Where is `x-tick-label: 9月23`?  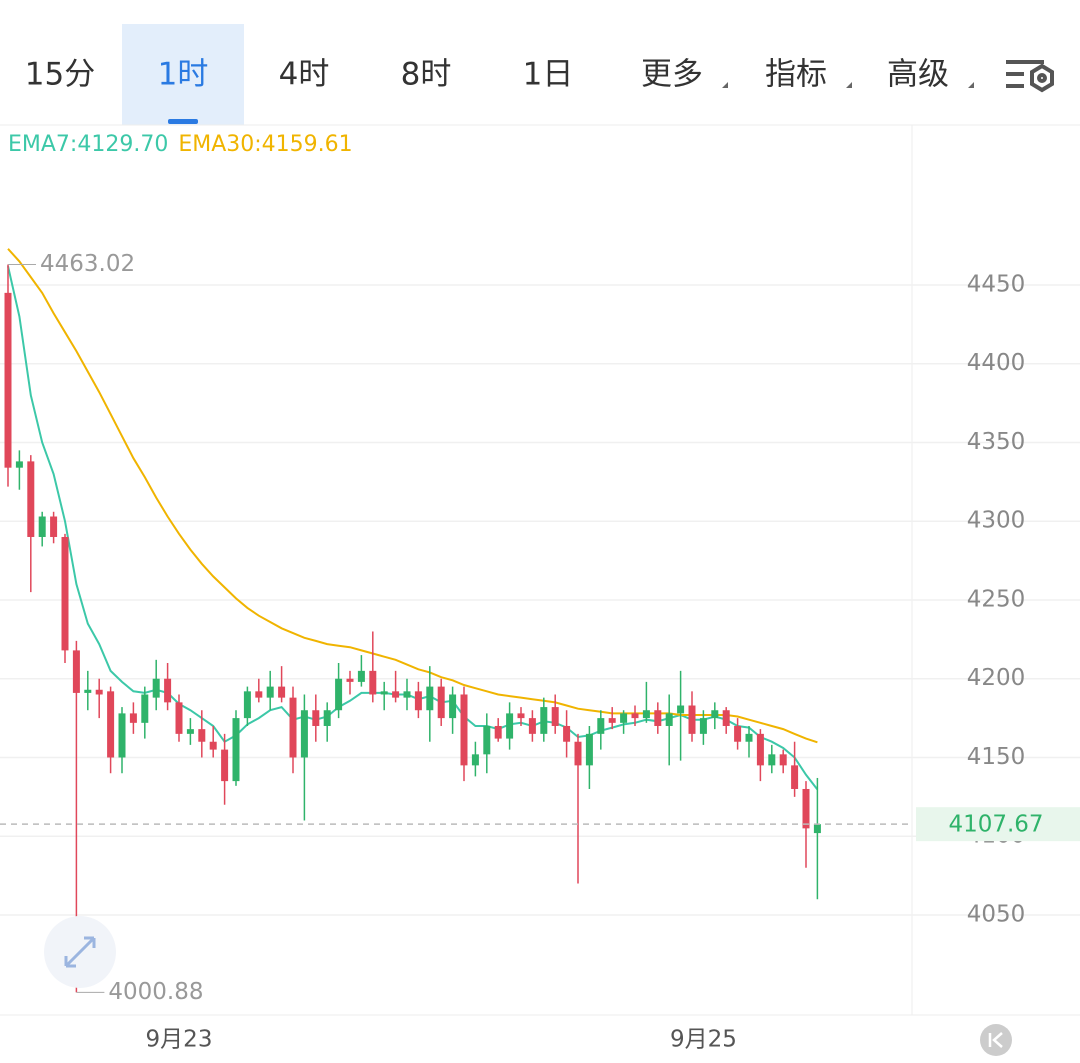 x-tick-label: 9月23 is located at coordinates (179, 1040).